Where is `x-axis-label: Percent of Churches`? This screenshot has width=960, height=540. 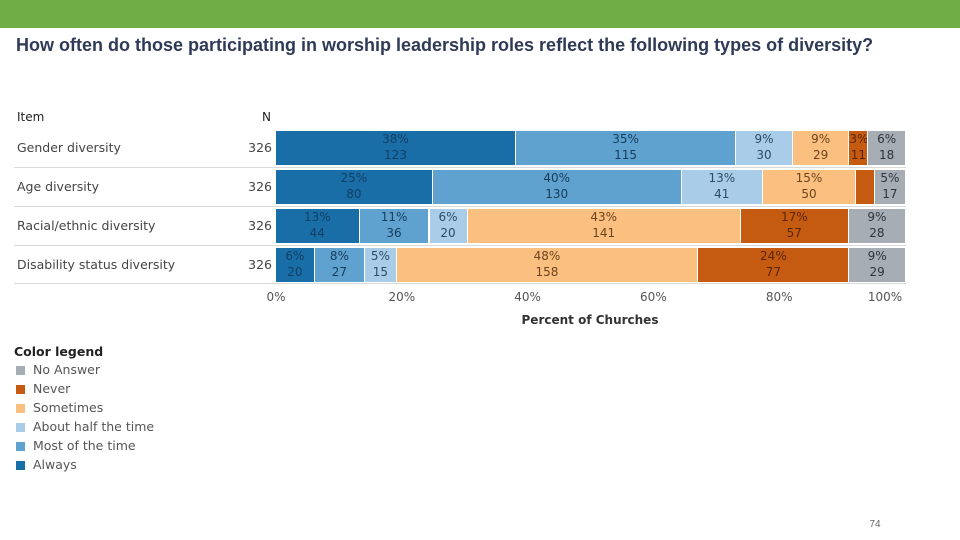 x-axis-label: Percent of Churches is located at coordinates (590, 320).